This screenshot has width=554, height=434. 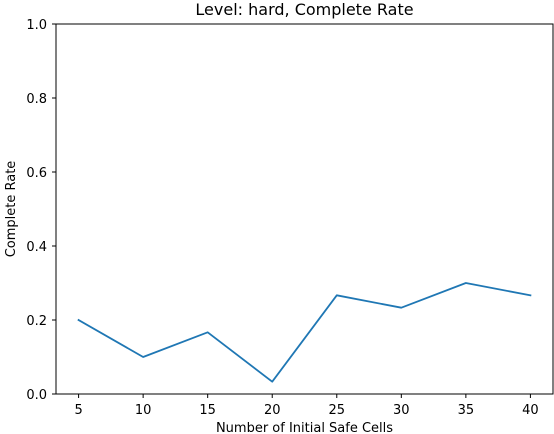 What do you see at coordinates (207, 410) in the screenshot?
I see `x-tick-label-15: 15` at bounding box center [207, 410].